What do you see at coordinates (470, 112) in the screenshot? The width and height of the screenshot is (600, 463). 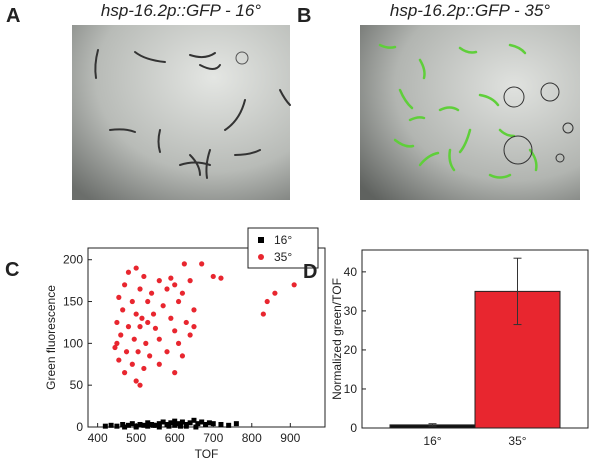 I see `micrograph-b` at bounding box center [470, 112].